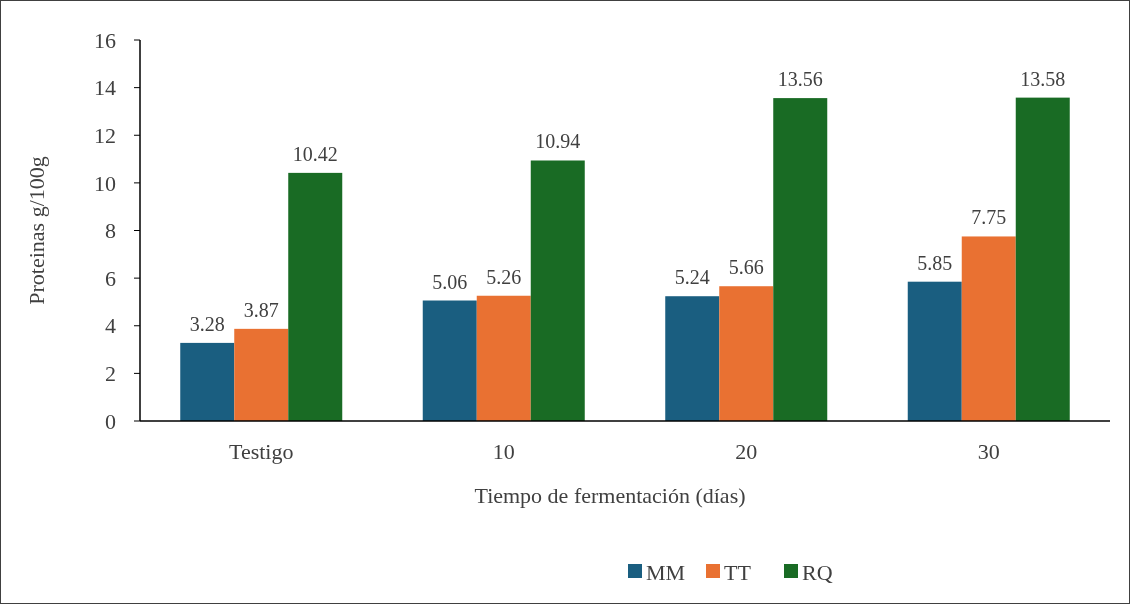 Image resolution: width=1130 pixels, height=604 pixels. Describe the element at coordinates (800, 79) in the screenshot. I see `data-label: 13.56` at that location.